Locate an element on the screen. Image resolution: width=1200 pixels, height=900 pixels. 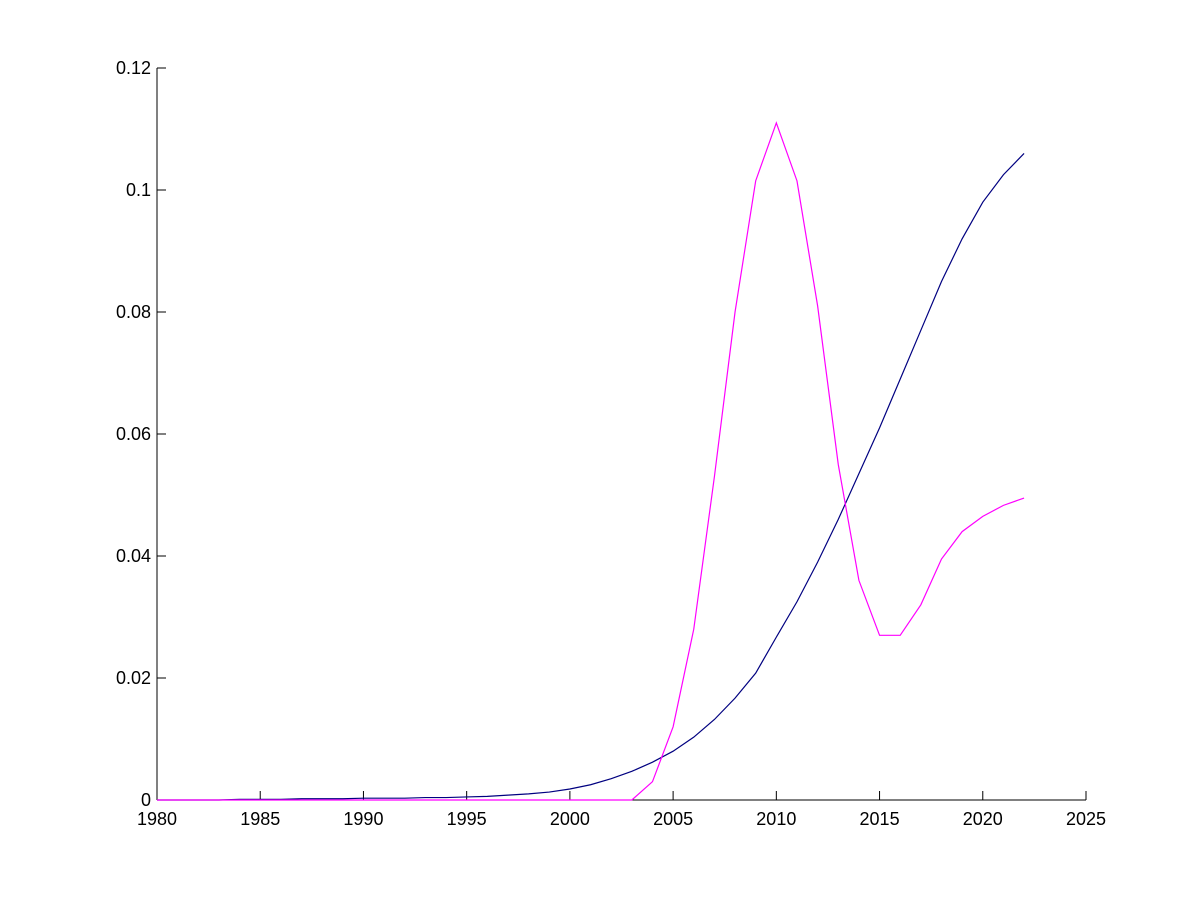
y-tick-label: 0.1 is located at coordinates (138, 190).